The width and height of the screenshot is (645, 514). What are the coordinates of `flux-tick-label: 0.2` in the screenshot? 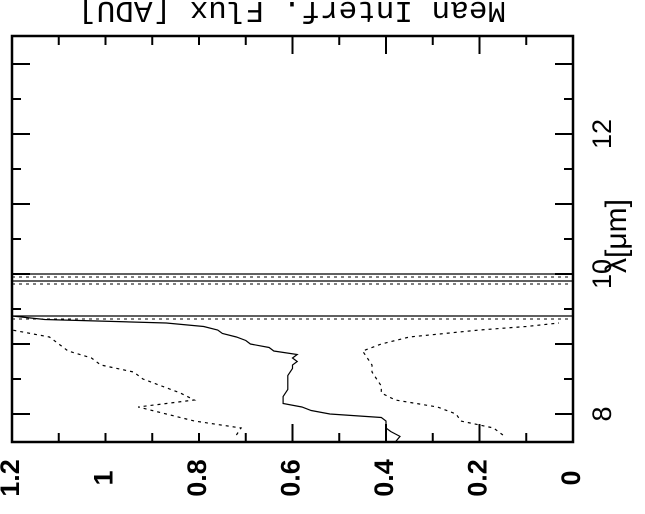 It's located at (478, 478).